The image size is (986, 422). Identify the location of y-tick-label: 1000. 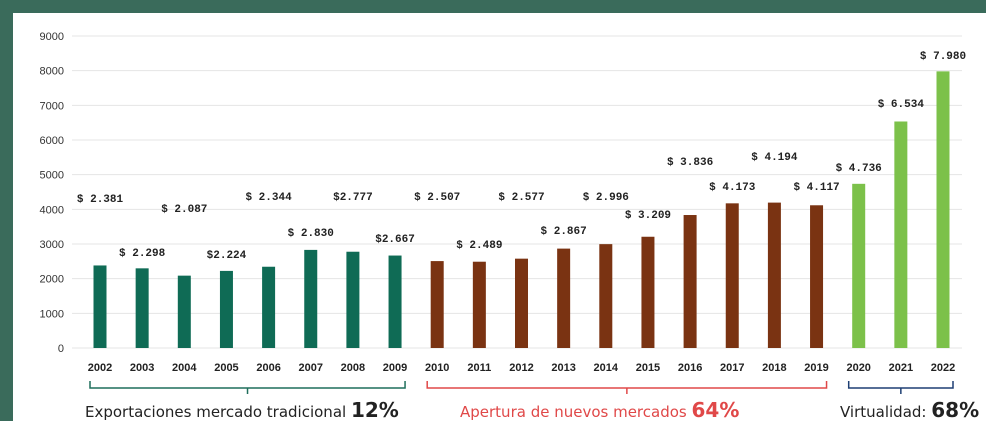
(52, 314).